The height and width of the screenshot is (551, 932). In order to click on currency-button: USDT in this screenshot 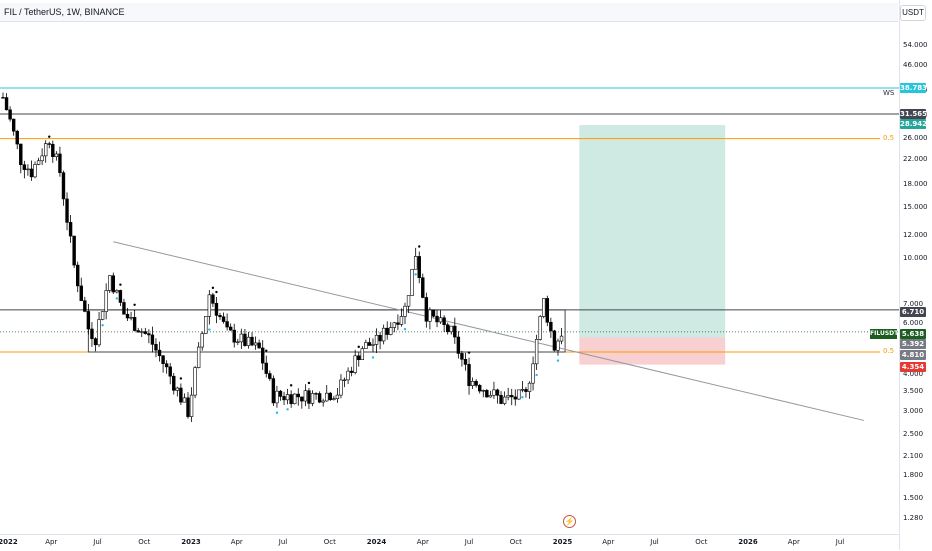, I will do `click(913, 13)`.